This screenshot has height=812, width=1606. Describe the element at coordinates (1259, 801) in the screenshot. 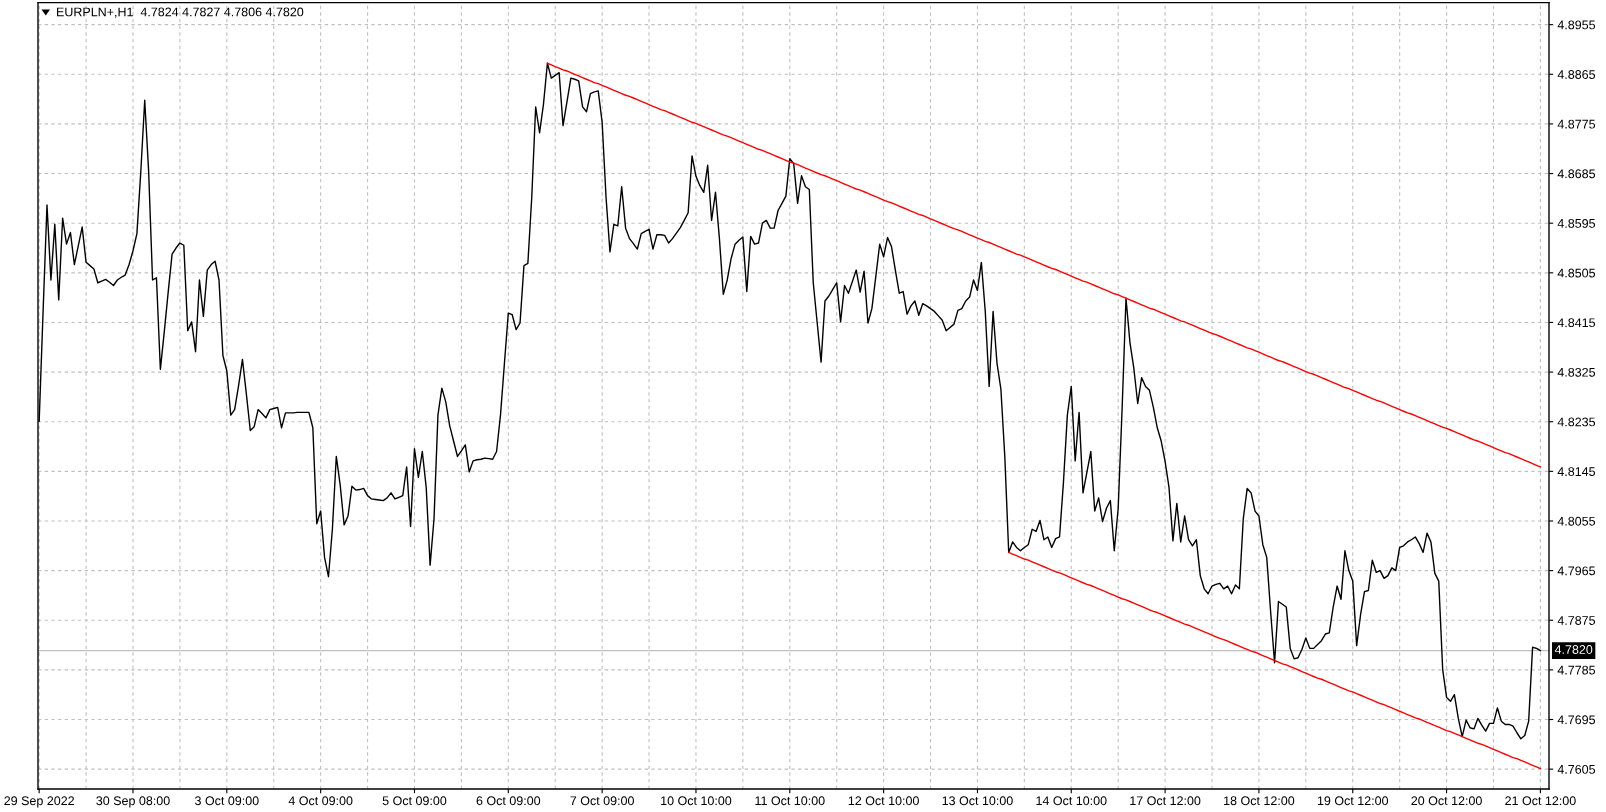

I see `x-tick-label: 18 Oct 12:00` at that location.